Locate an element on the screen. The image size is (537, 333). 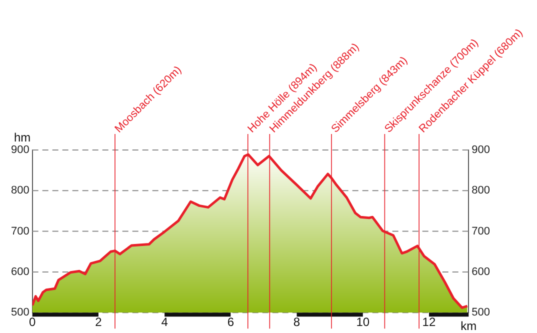
x-tick-label: 0 is located at coordinates (32, 322).